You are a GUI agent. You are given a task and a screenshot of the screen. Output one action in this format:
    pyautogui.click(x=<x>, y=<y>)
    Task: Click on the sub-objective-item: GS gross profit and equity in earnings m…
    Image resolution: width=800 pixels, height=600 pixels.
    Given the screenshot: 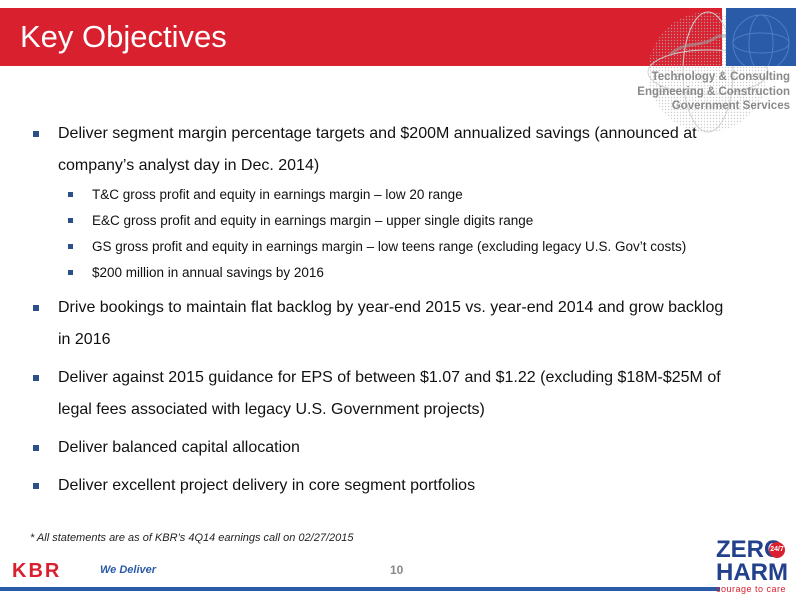 What is the action you would take?
    pyautogui.click(x=400, y=247)
    